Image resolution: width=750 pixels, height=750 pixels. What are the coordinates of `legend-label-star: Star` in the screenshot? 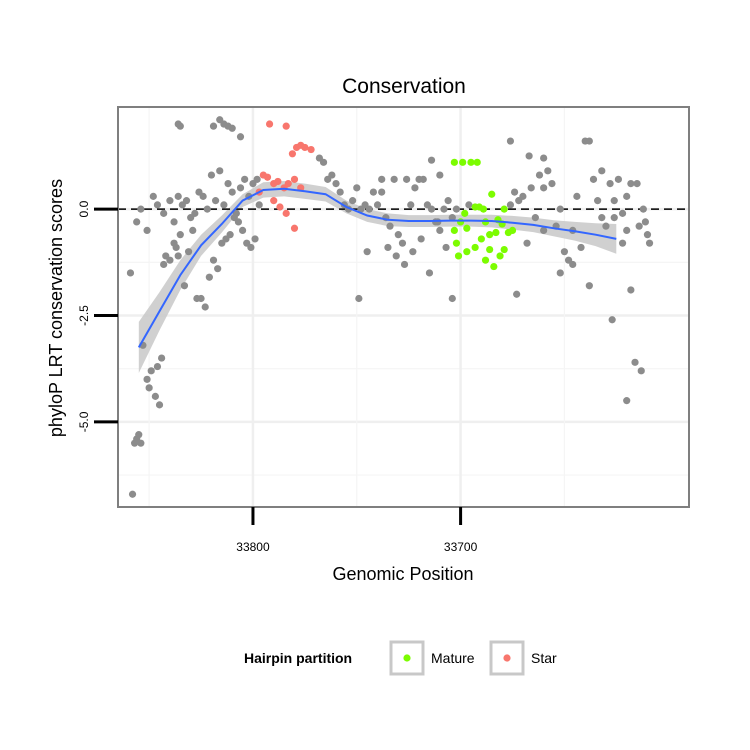 It's located at (544, 658).